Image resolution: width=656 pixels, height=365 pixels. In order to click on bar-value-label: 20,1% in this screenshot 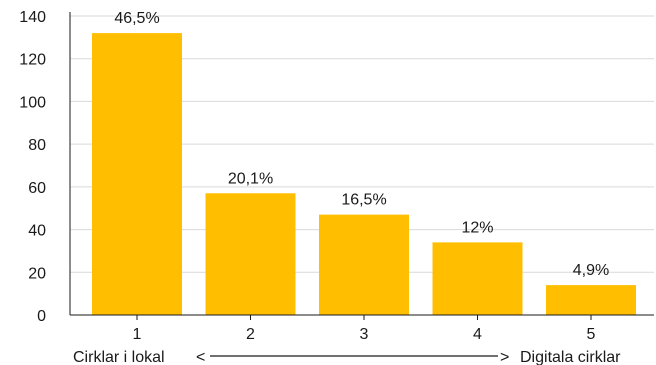, I will do `click(250, 178)`.